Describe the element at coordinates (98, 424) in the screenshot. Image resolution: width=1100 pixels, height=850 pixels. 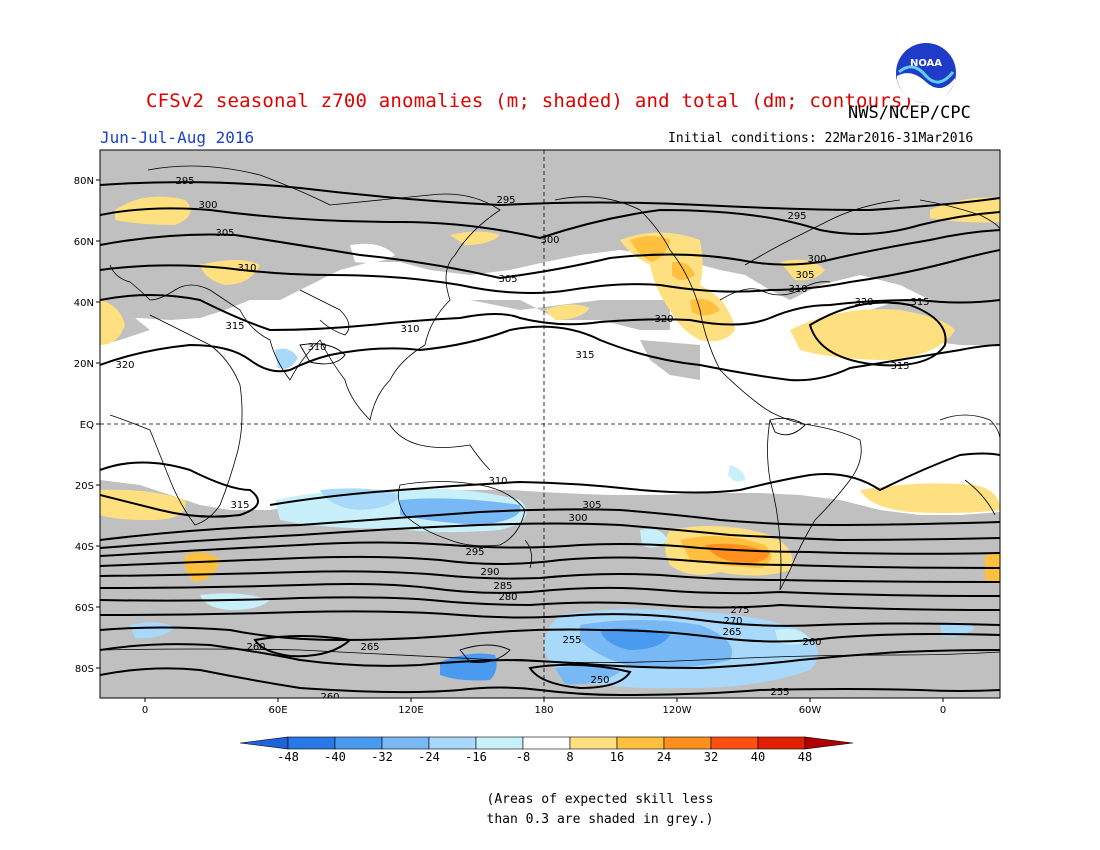
I see `lat-ticks` at that location.